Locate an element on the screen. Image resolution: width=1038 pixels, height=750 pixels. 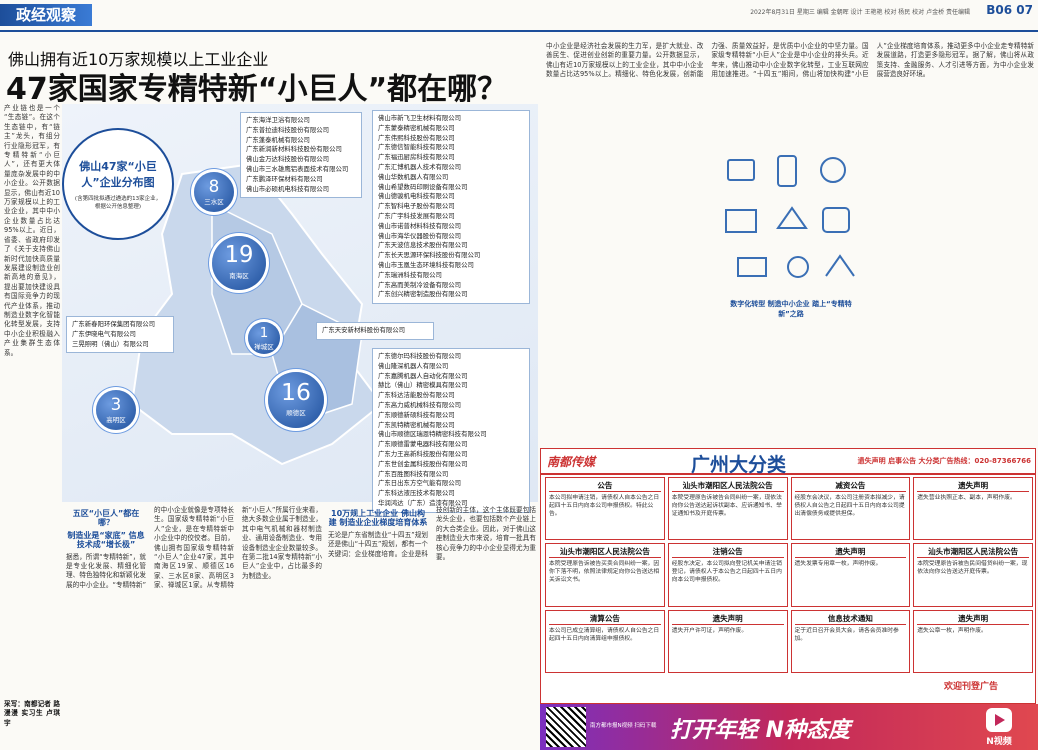
map-note: (含第四批拟通过遴选的13家企业，根据公开信息整理) is located at coordinates (118, 203).